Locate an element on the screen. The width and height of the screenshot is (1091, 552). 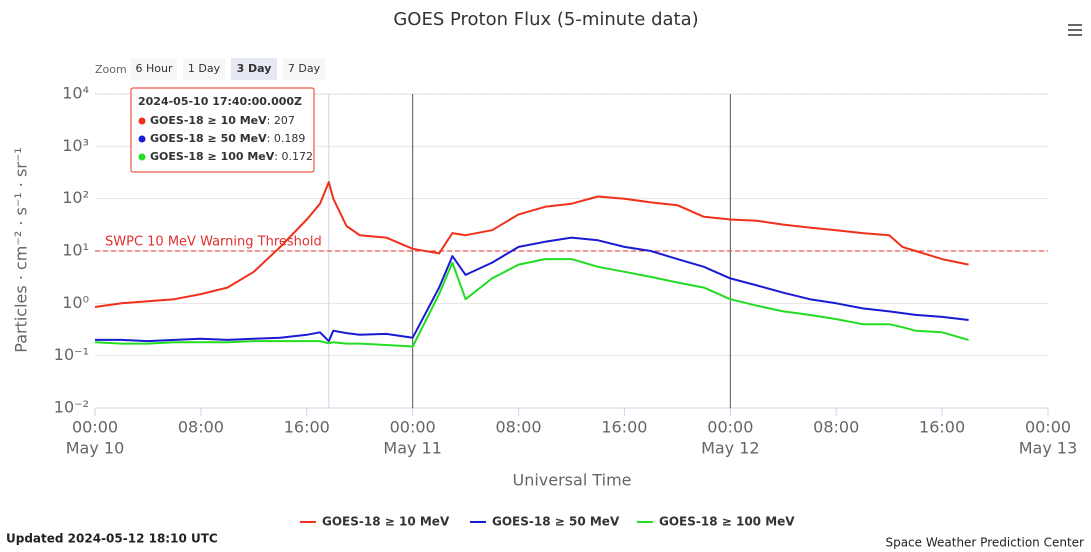
y-tick-label: 10² is located at coordinates (75, 197).